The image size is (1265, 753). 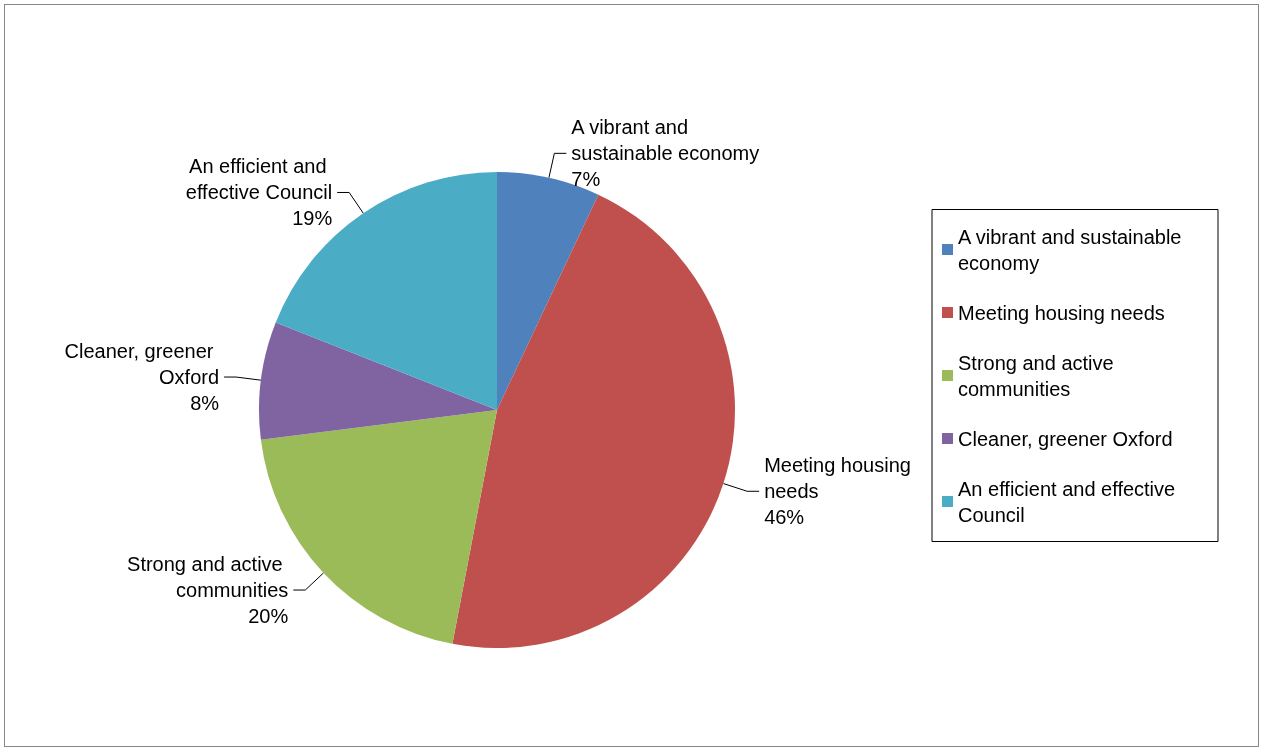 What do you see at coordinates (586, 179) in the screenshot?
I see `data-label: 7%` at bounding box center [586, 179].